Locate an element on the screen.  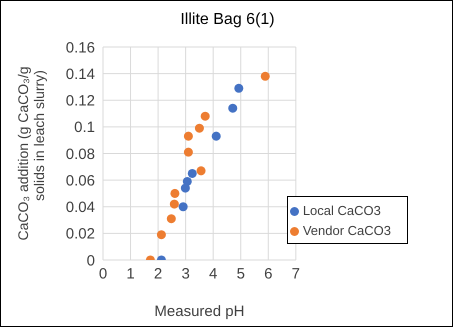
y-tick-label: 0.08 is located at coordinates (80, 154).